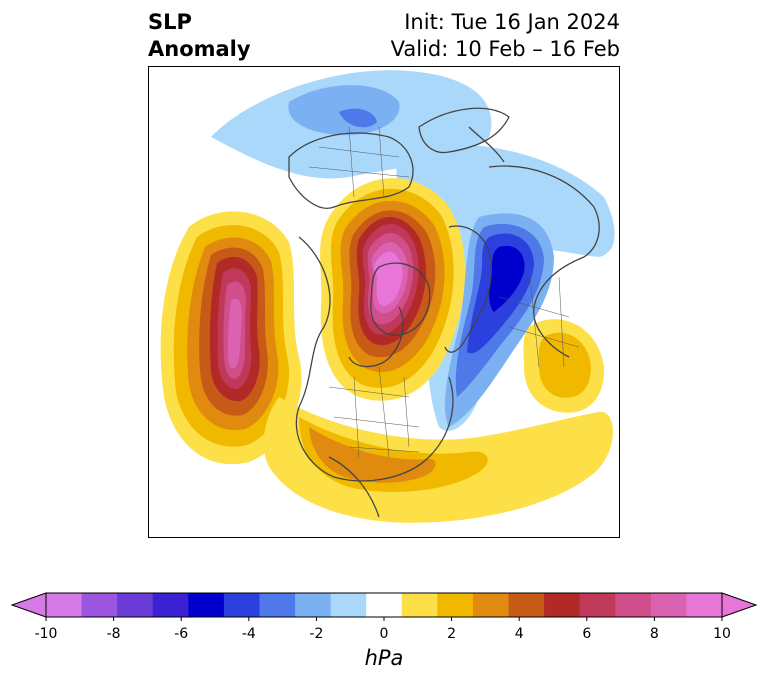 This screenshot has width=768, height=684. I want to click on colorbar-tick-label: 0, so click(384, 634).